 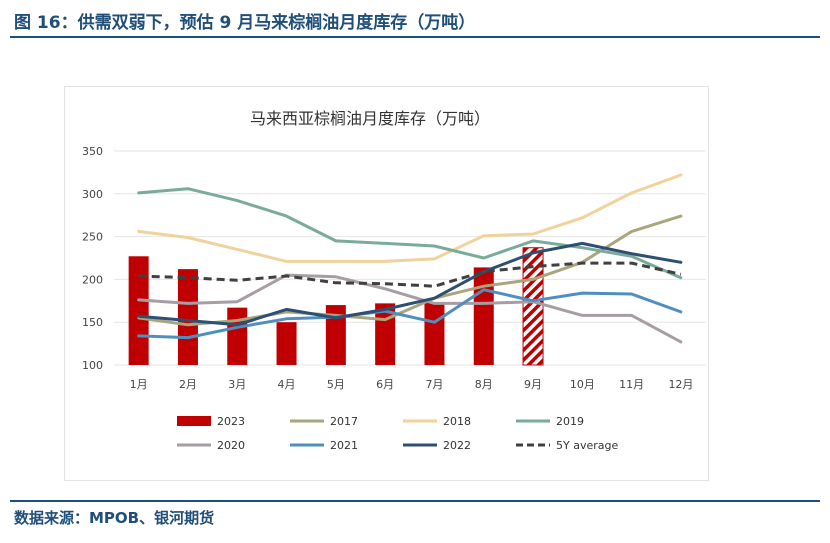 I want to click on source-rule, so click(x=415, y=501).